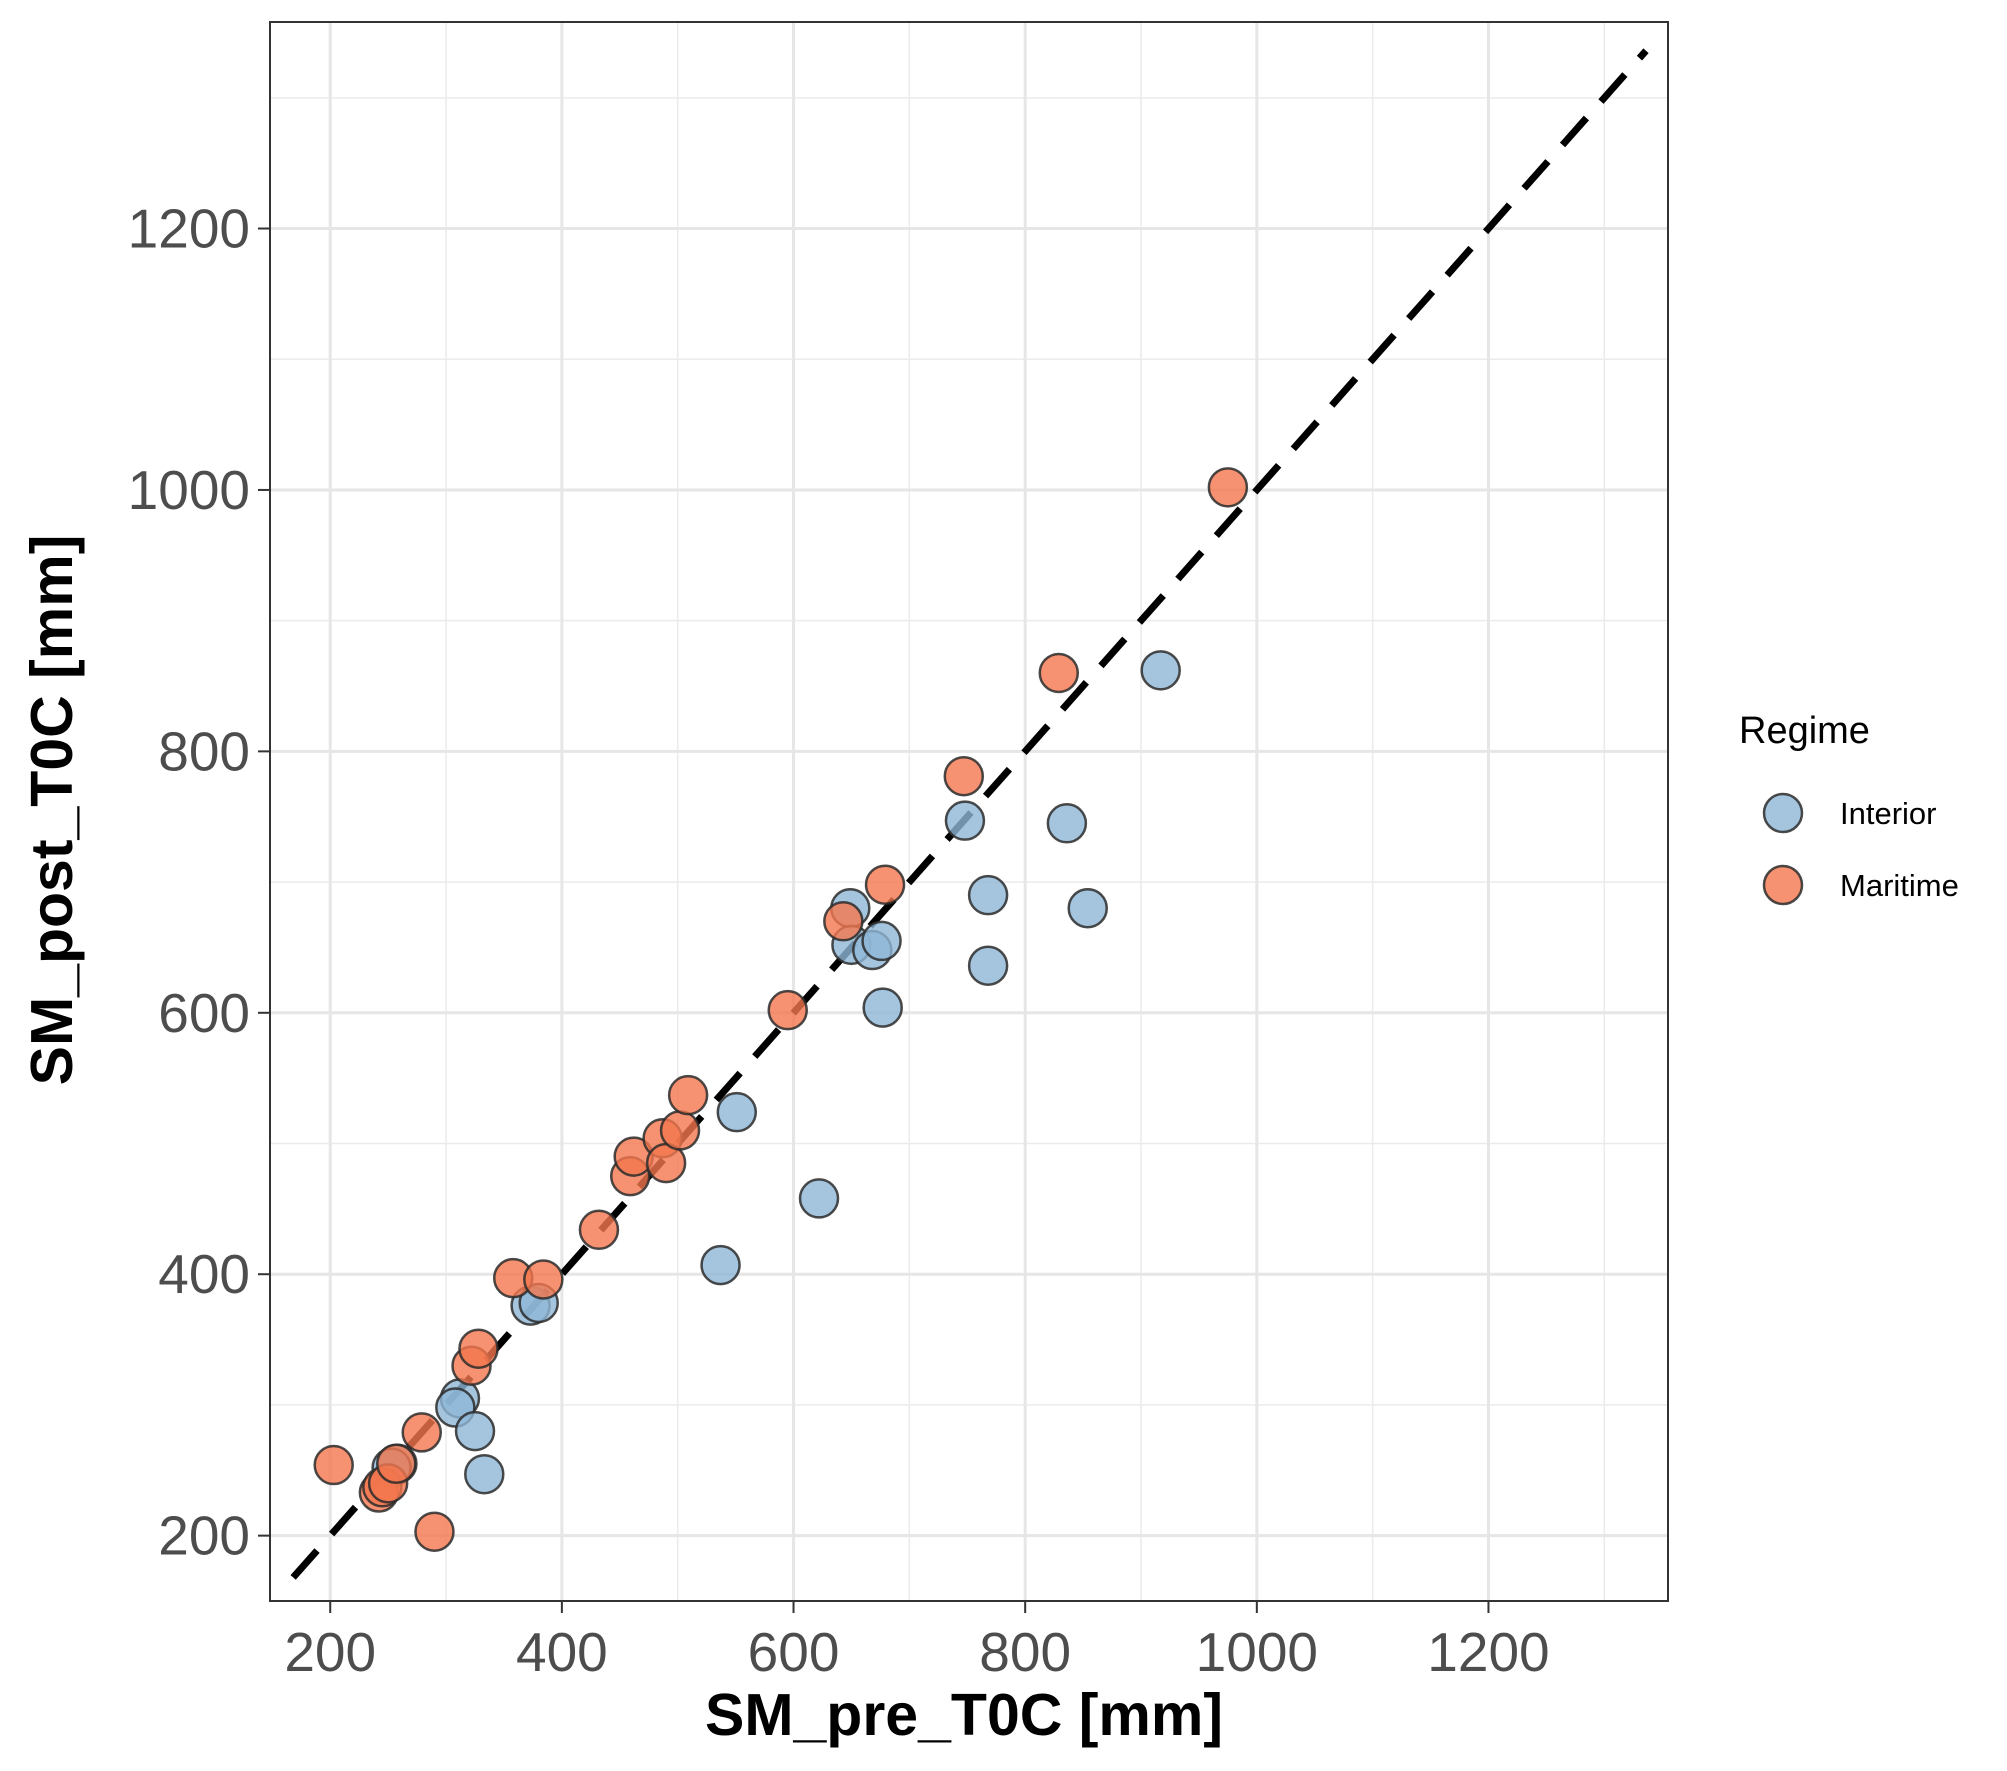  Describe the element at coordinates (1257, 1652) in the screenshot. I see `x-tick-label: 1000` at that location.